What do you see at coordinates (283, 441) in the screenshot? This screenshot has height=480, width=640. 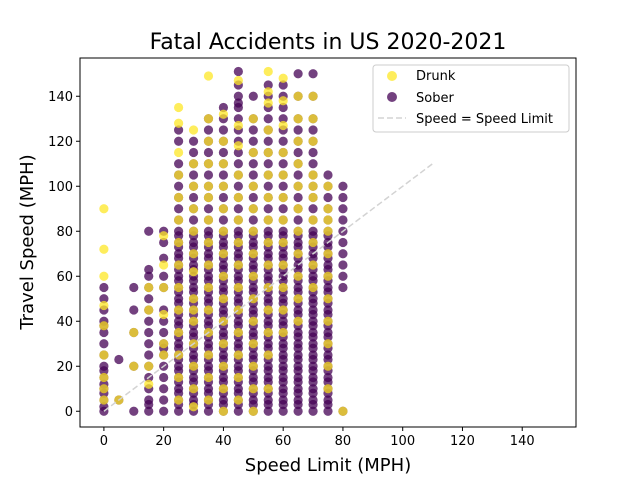 I see `x-tick-label: 60` at bounding box center [283, 441].